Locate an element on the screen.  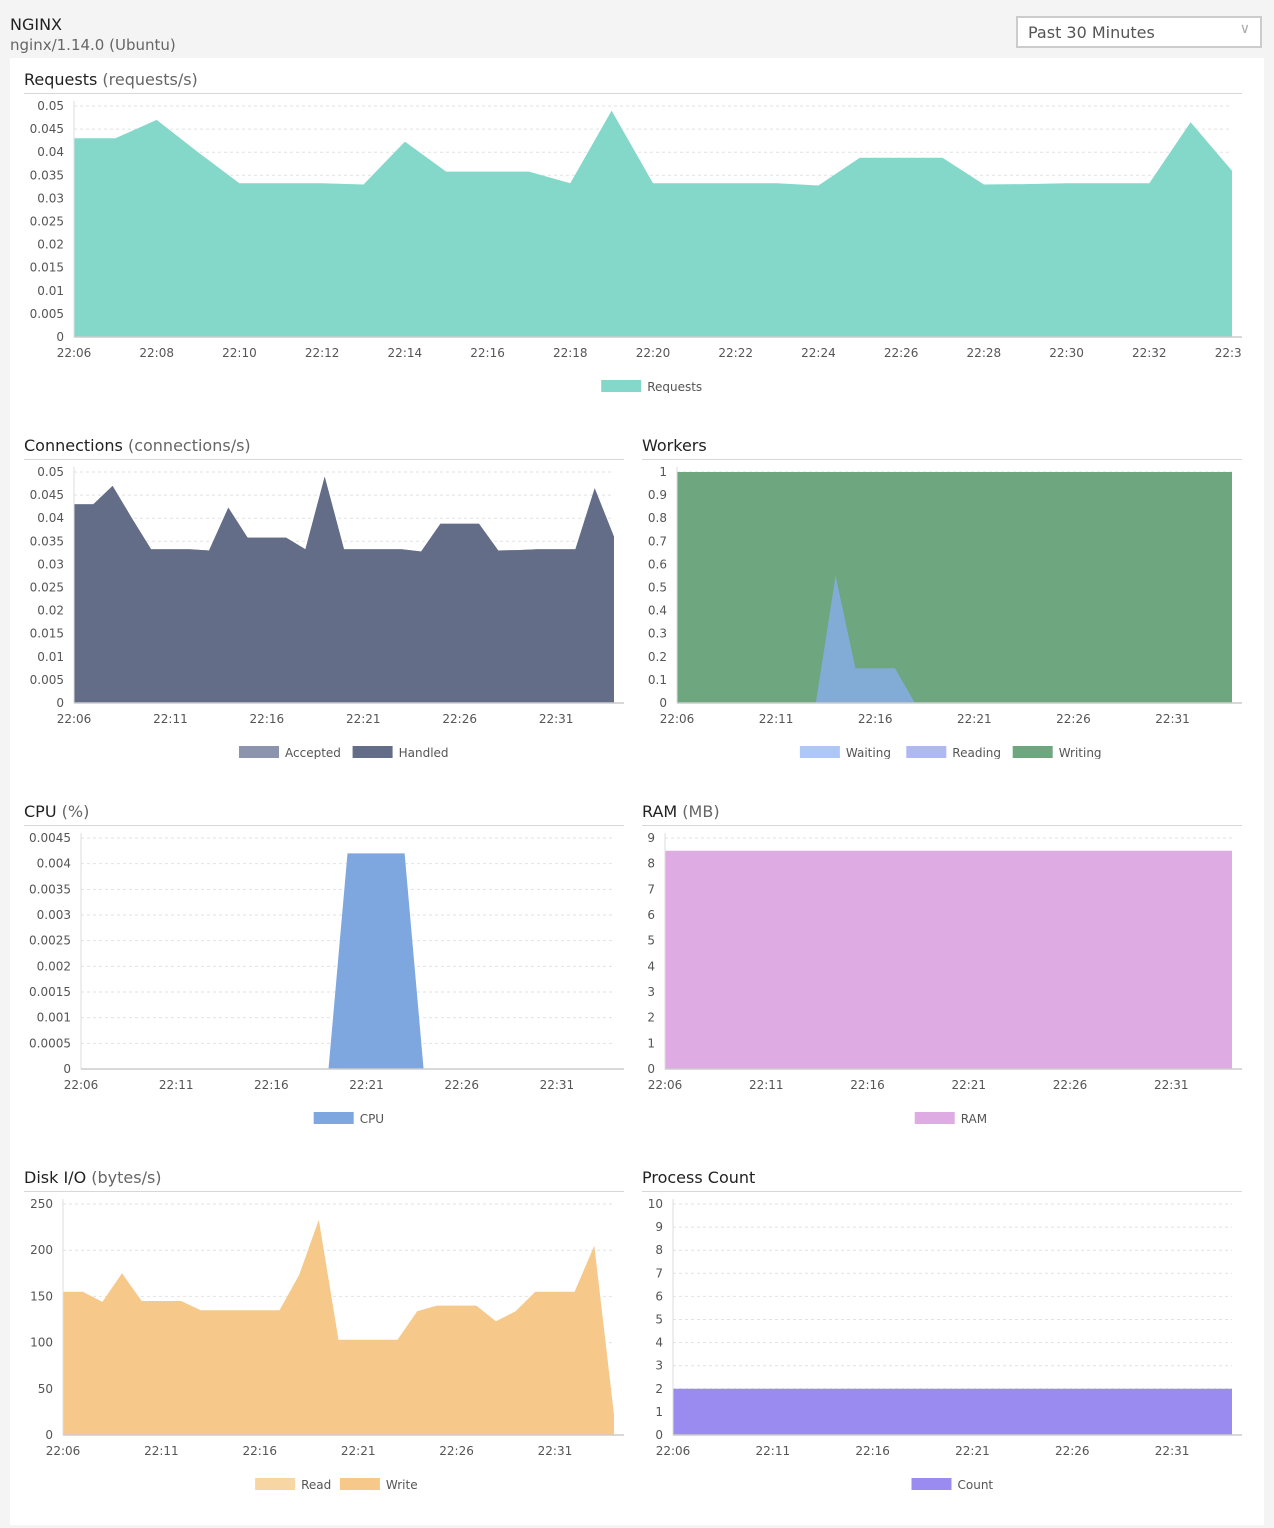
legend-label: Count is located at coordinates (976, 1484).